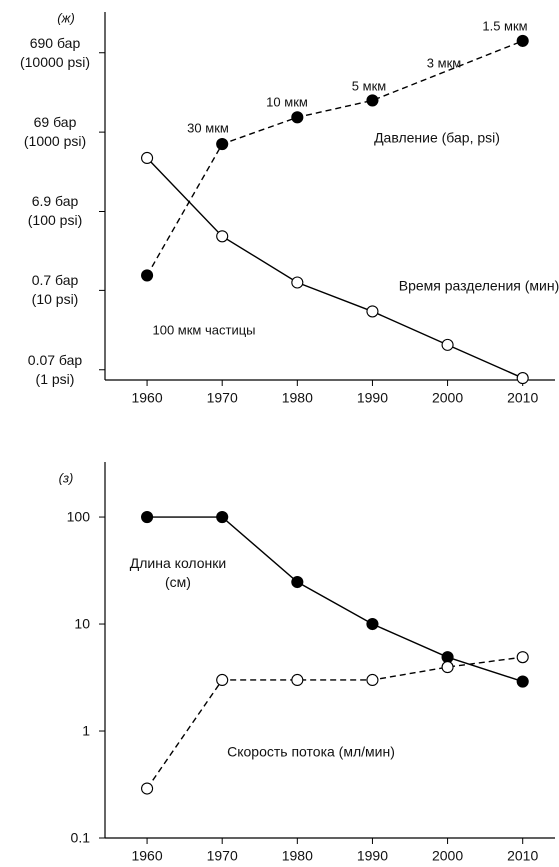 The image size is (559, 867). I want to click on annotation: 100 мкм частицы, so click(204, 330).